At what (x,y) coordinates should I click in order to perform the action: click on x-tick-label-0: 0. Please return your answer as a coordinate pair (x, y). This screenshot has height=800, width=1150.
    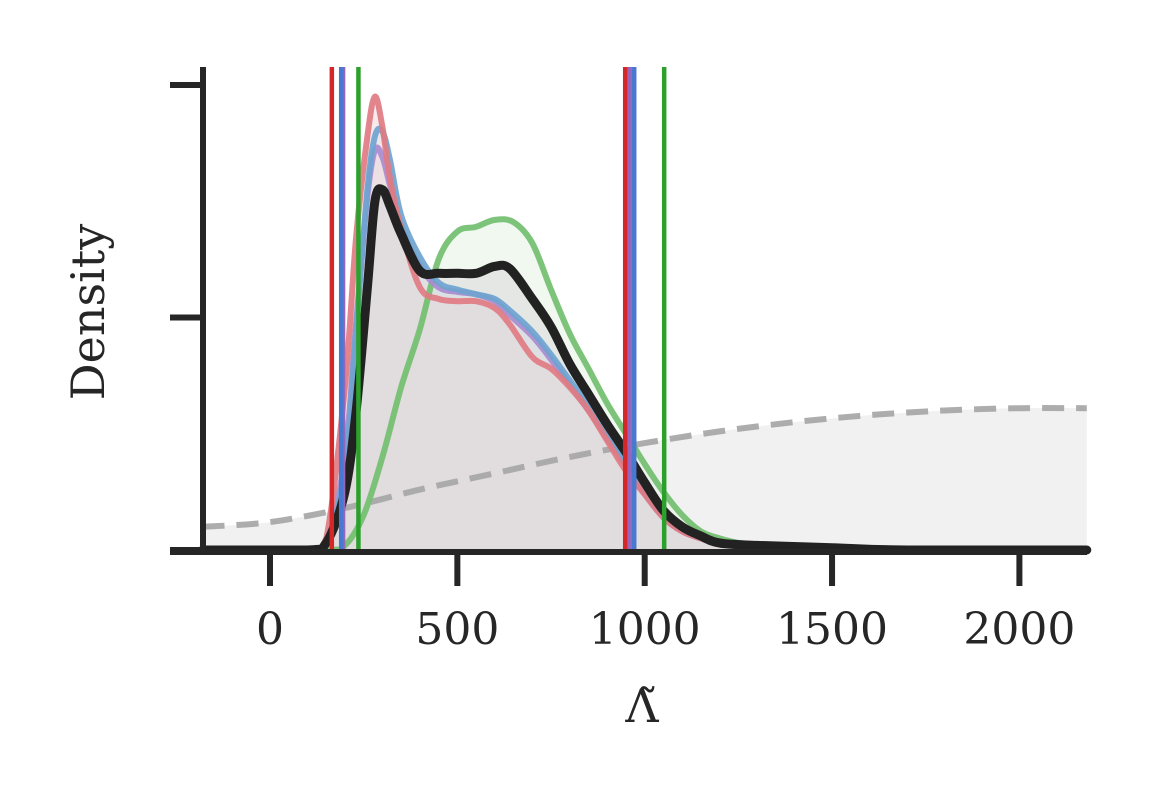
    Looking at the image, I should click on (270, 629).